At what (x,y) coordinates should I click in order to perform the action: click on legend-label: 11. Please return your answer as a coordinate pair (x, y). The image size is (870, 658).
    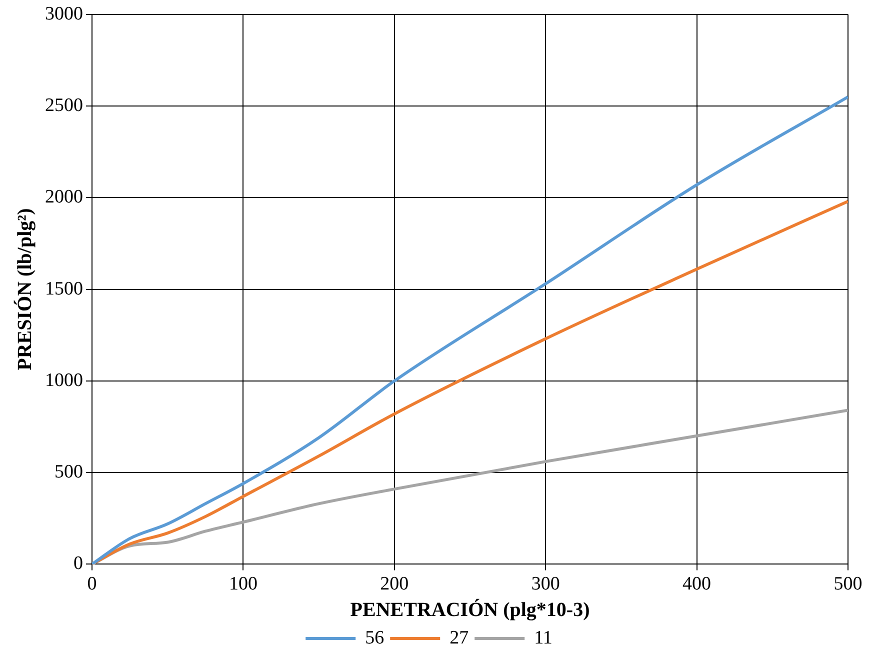
    Looking at the image, I should click on (543, 637).